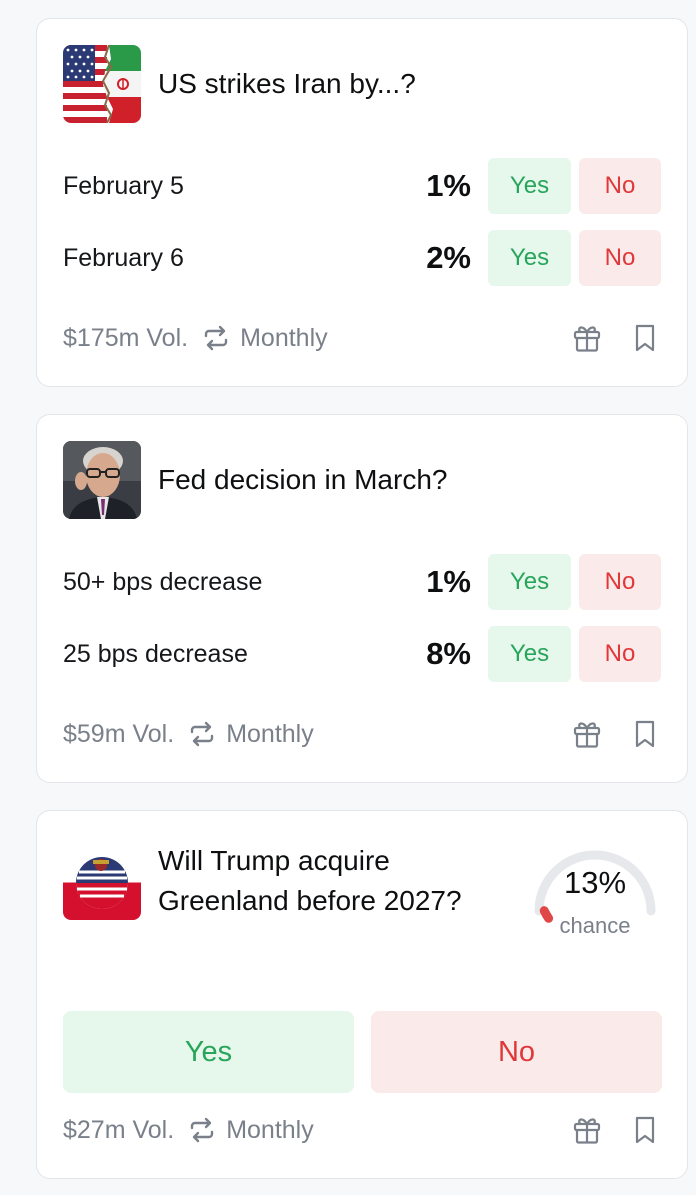 This screenshot has height=1195, width=696. I want to click on market-footer: $175m Vol. Monthly, so click(362, 338).